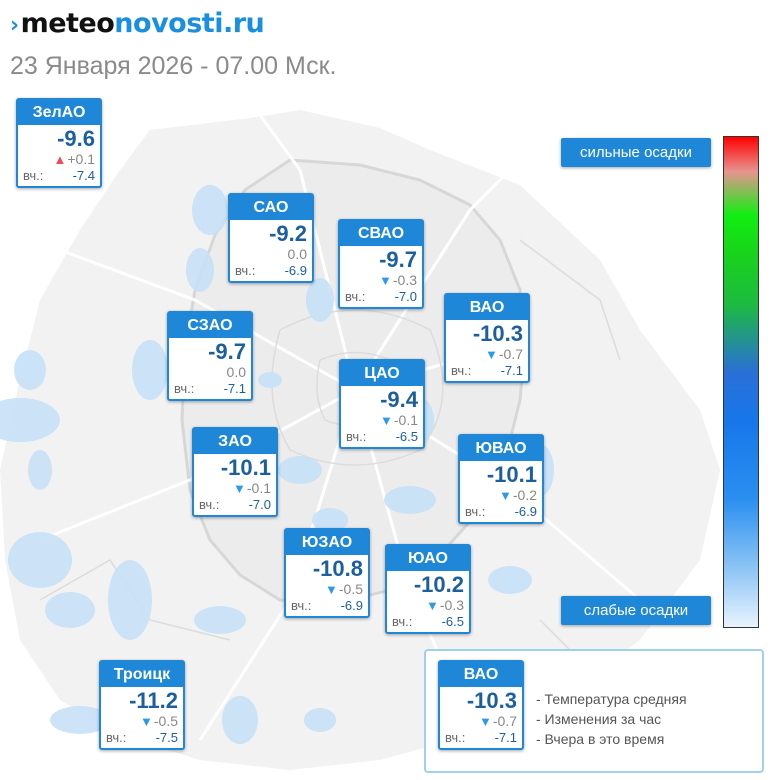 Image resolution: width=780 pixels, height=780 pixels. I want to click on district-card-troitsk: Троицк -11.2 ▼-0.5 вч.: -7.5, so click(142, 705).